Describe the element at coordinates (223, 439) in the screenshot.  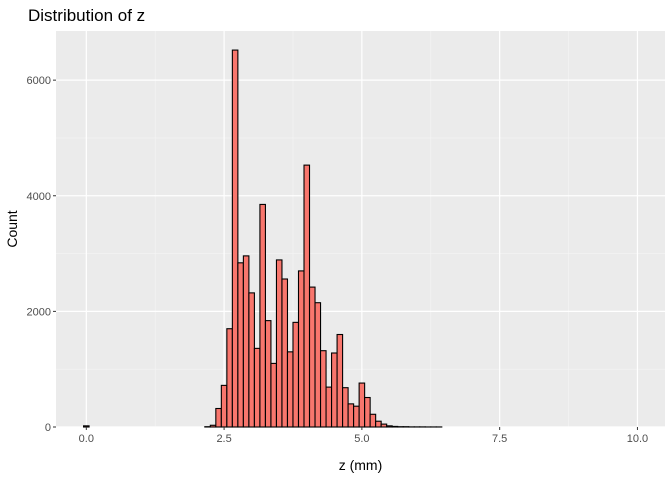
I see `x-tick-label: 2.5` at that location.